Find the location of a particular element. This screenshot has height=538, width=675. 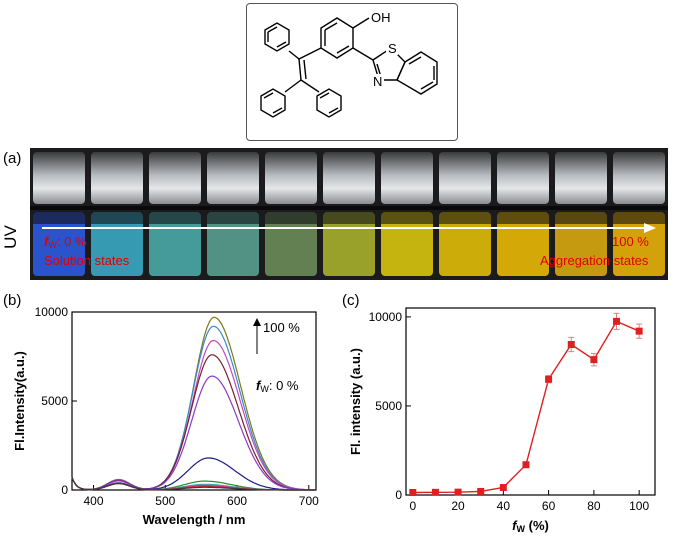

x-tick-label: 100 is located at coordinates (639, 506).